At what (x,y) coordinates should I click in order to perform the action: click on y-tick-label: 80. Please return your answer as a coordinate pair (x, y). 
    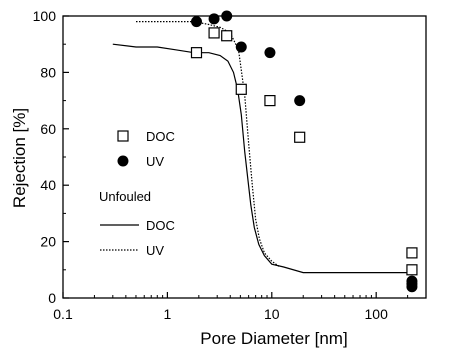
    Looking at the image, I should click on (48, 72).